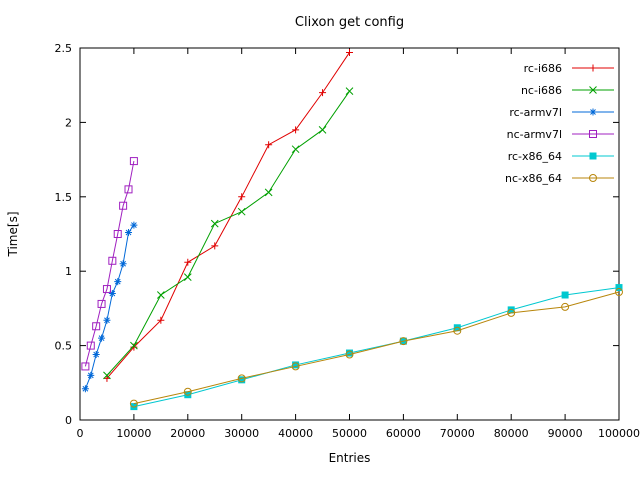 This screenshot has width=640, height=484. What do you see at coordinates (68, 420) in the screenshot?
I see `y-tick-label: 0` at bounding box center [68, 420].